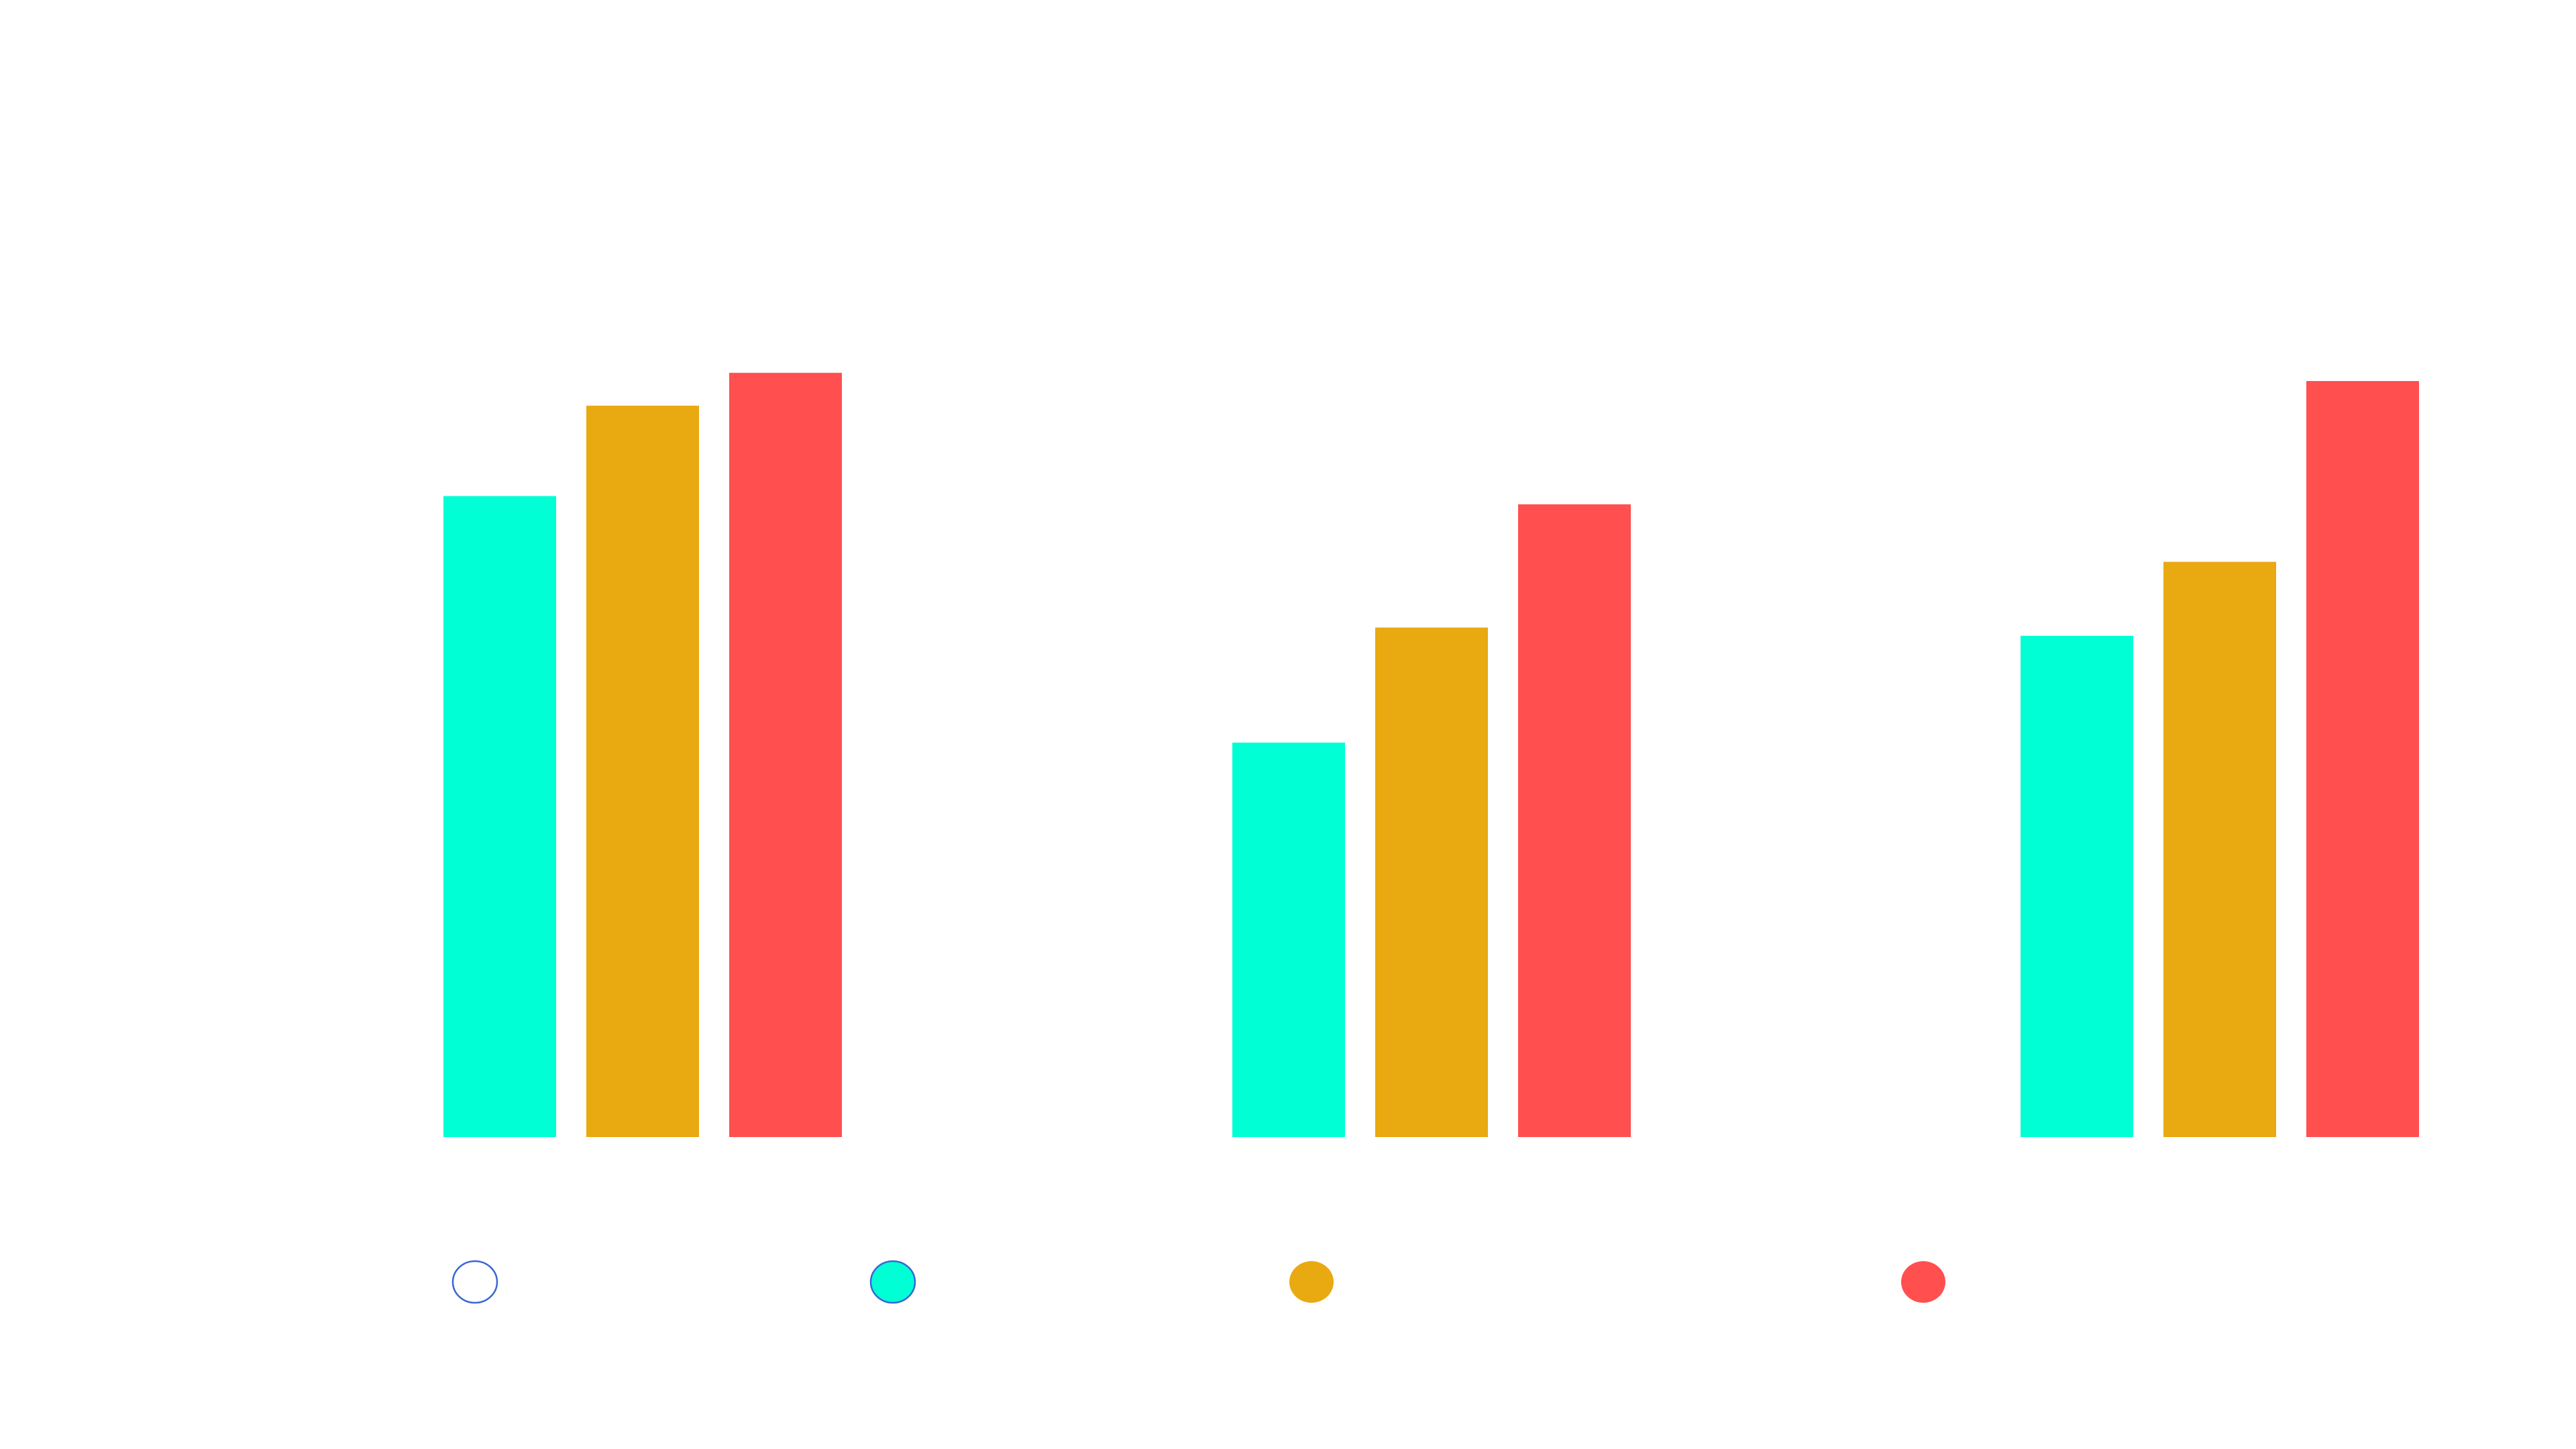 Image resolution: width=2576 pixels, height=1449 pixels. I want to click on bar-series2-group3, so click(2219, 849).